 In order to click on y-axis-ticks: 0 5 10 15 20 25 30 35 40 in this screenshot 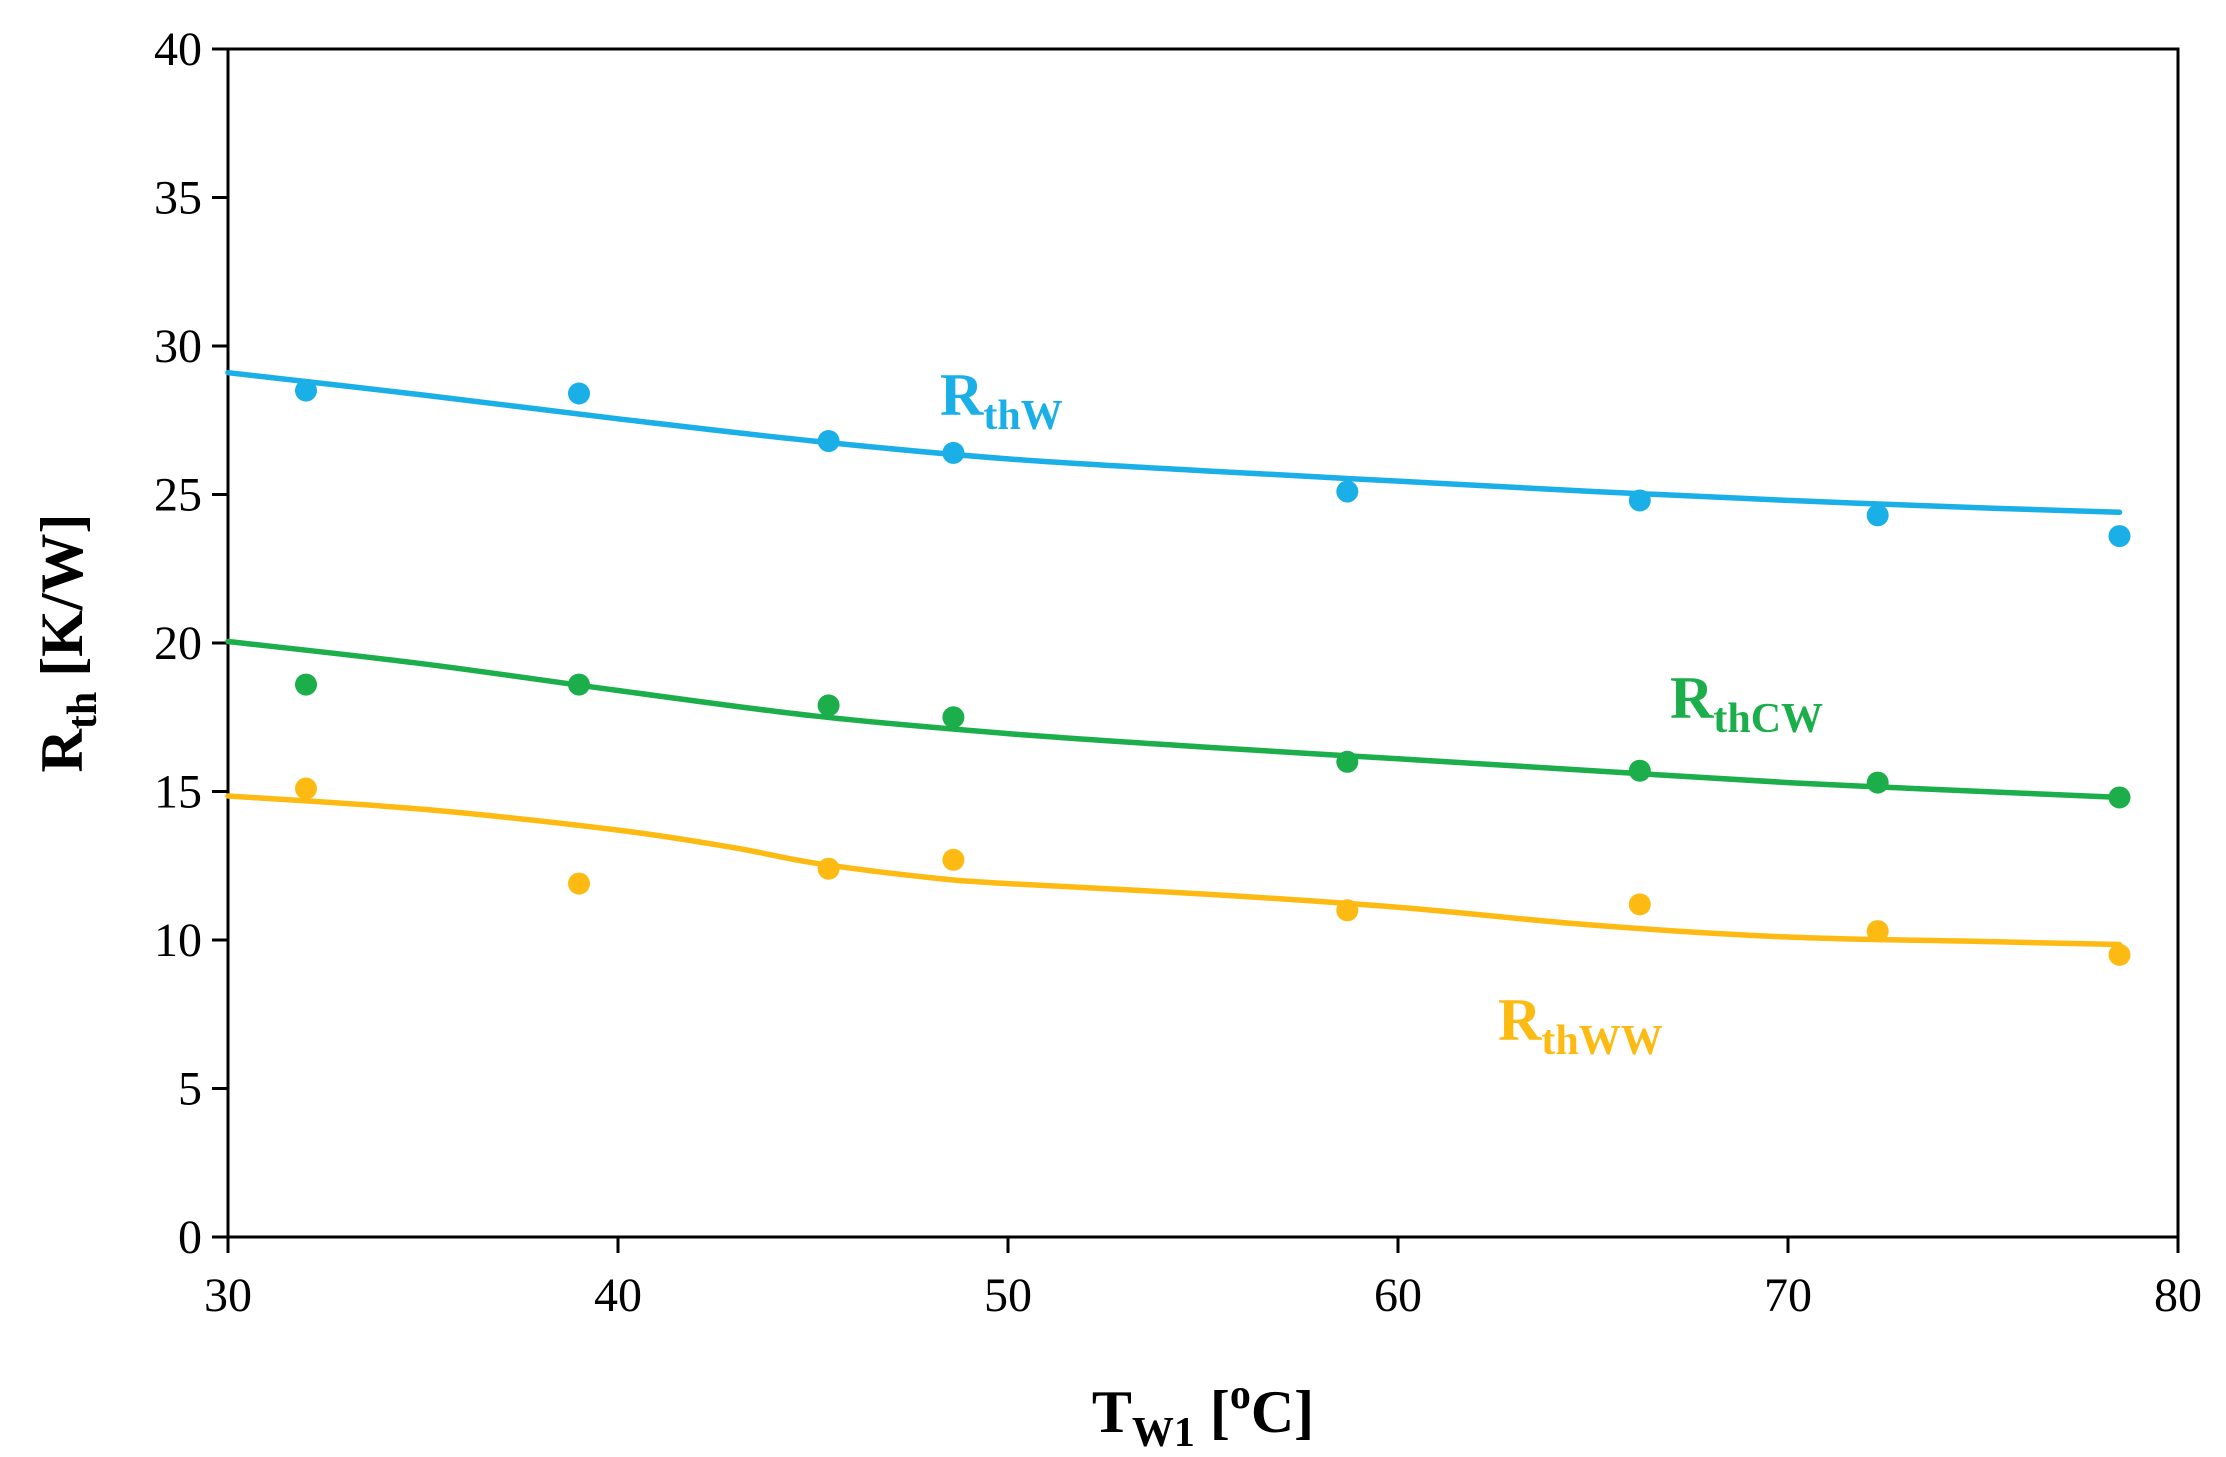, I will do `click(191, 643)`.